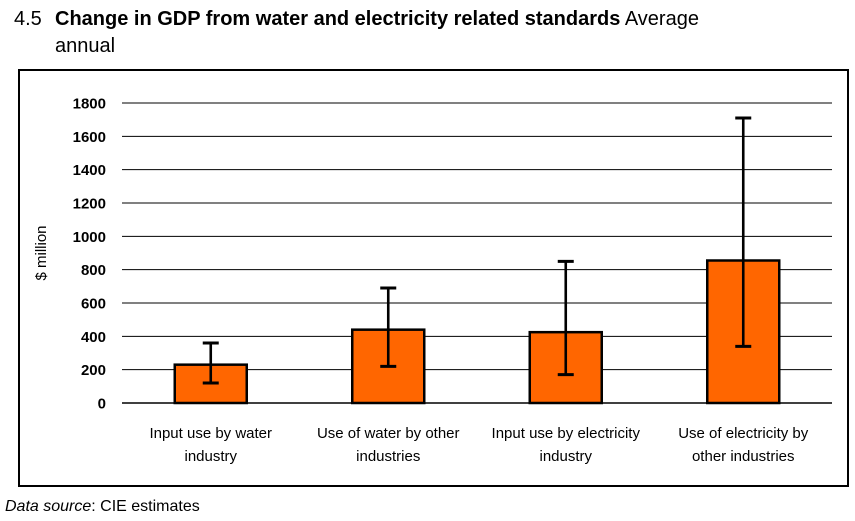  What do you see at coordinates (89, 204) in the screenshot?
I see `y-tick-label: 1200` at bounding box center [89, 204].